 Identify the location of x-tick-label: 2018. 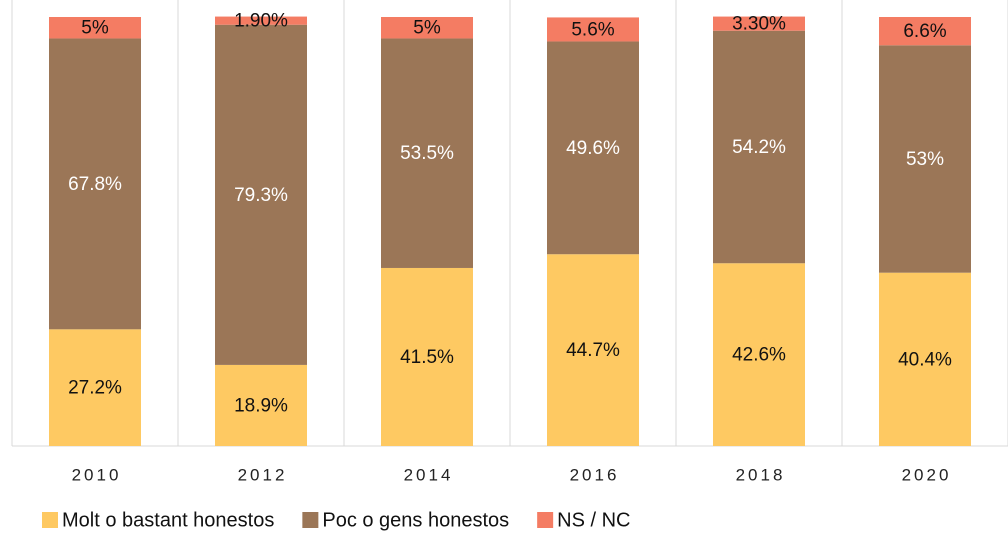
(761, 474).